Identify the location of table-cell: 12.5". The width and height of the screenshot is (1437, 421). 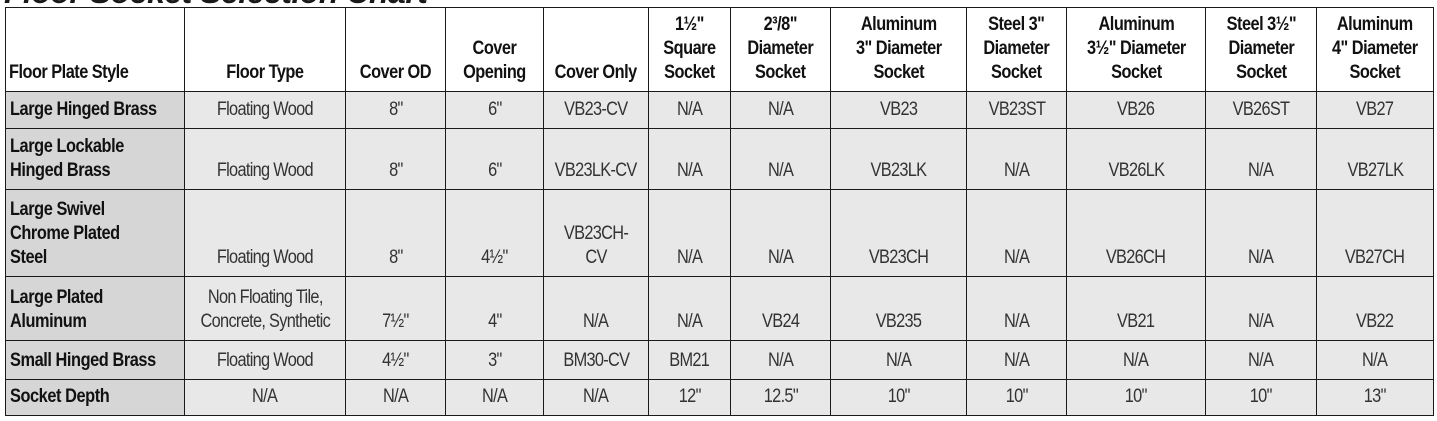
(780, 397).